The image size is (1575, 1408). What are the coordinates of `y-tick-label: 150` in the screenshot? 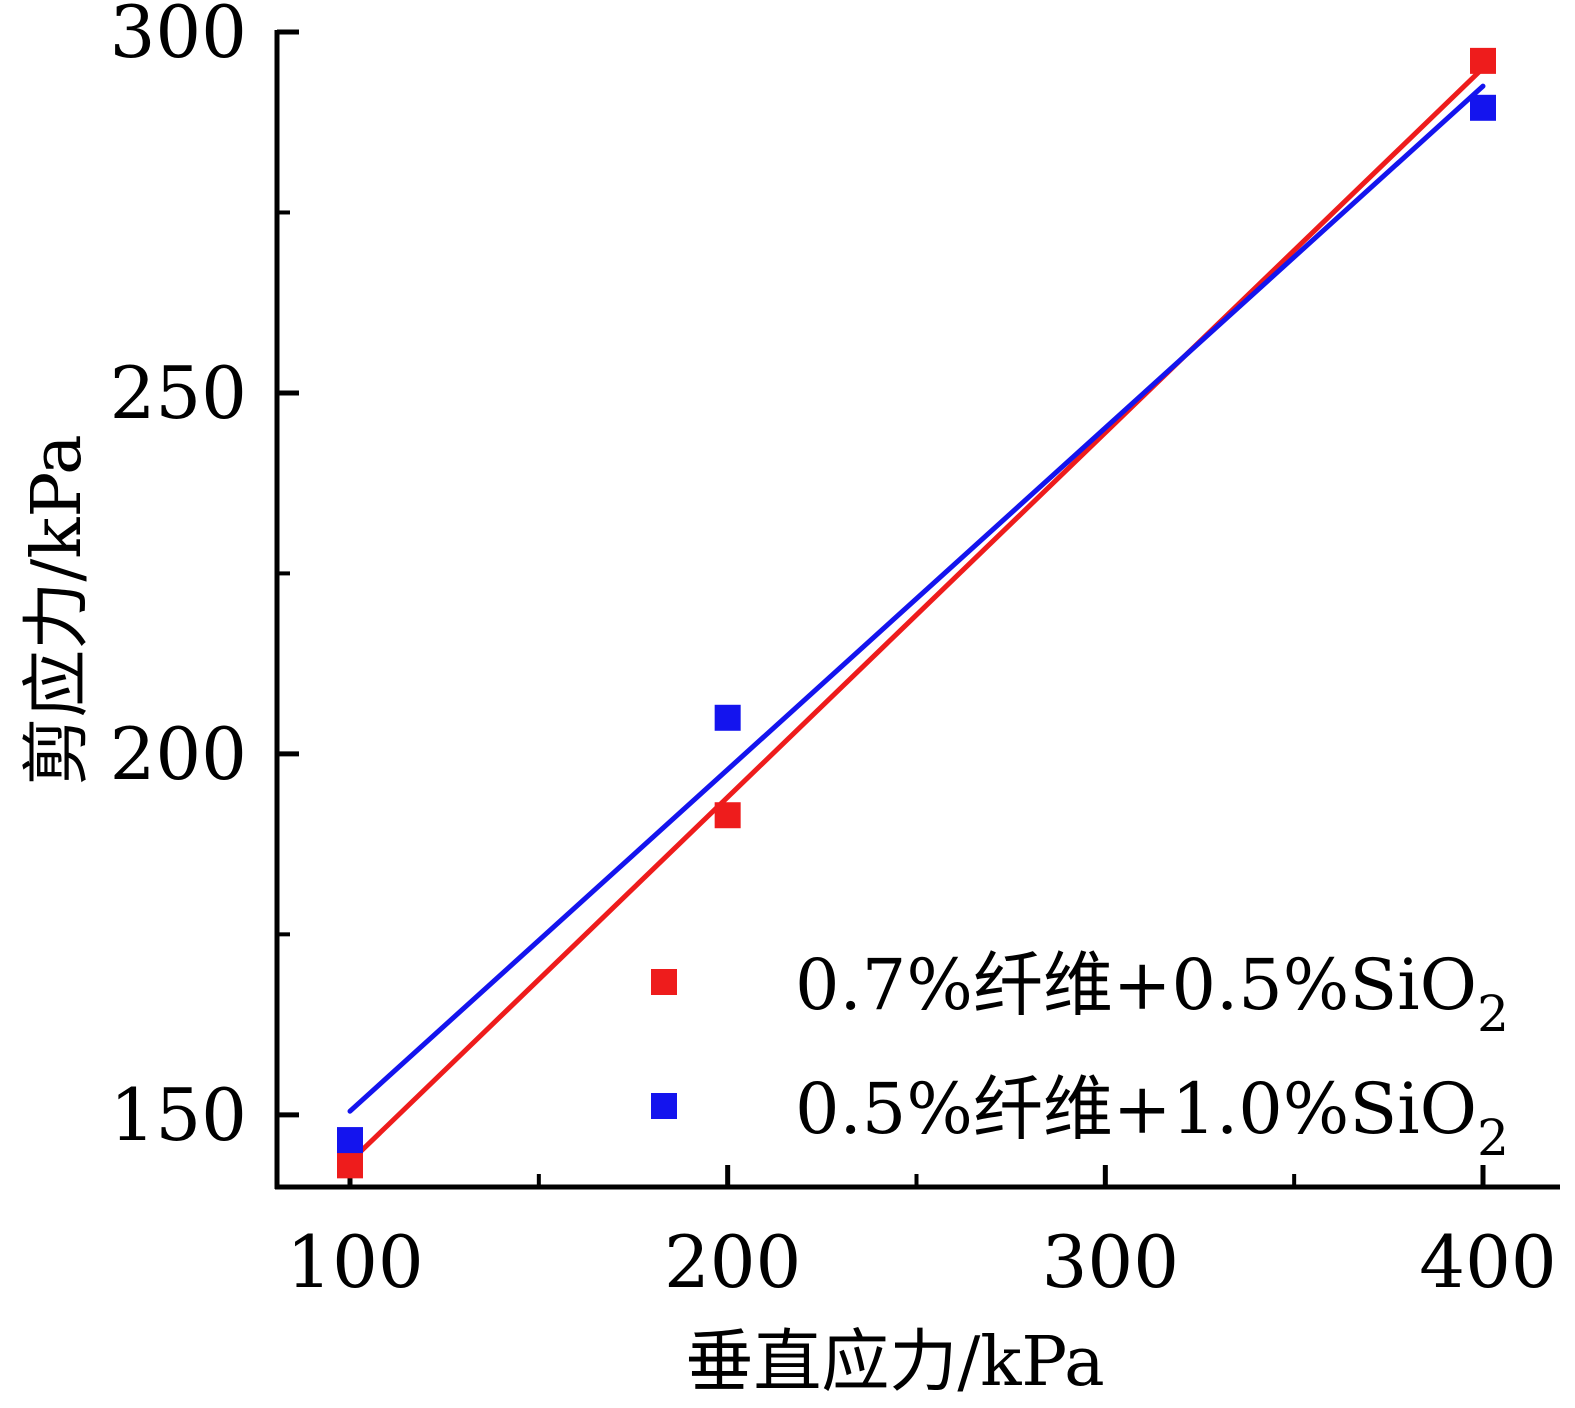 It's located at (178, 1115).